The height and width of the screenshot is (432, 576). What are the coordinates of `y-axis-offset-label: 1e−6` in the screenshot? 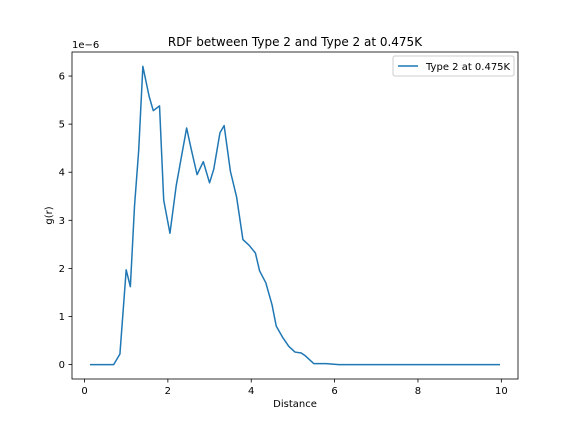 It's located at (85, 45).